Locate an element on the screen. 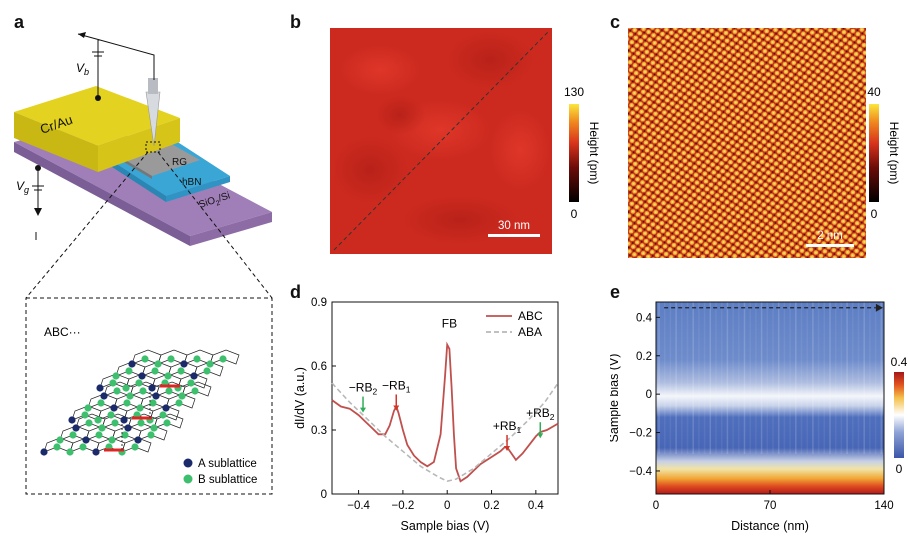 This screenshot has height=538, width=908. electrode-block is located at coordinates (97, 129).